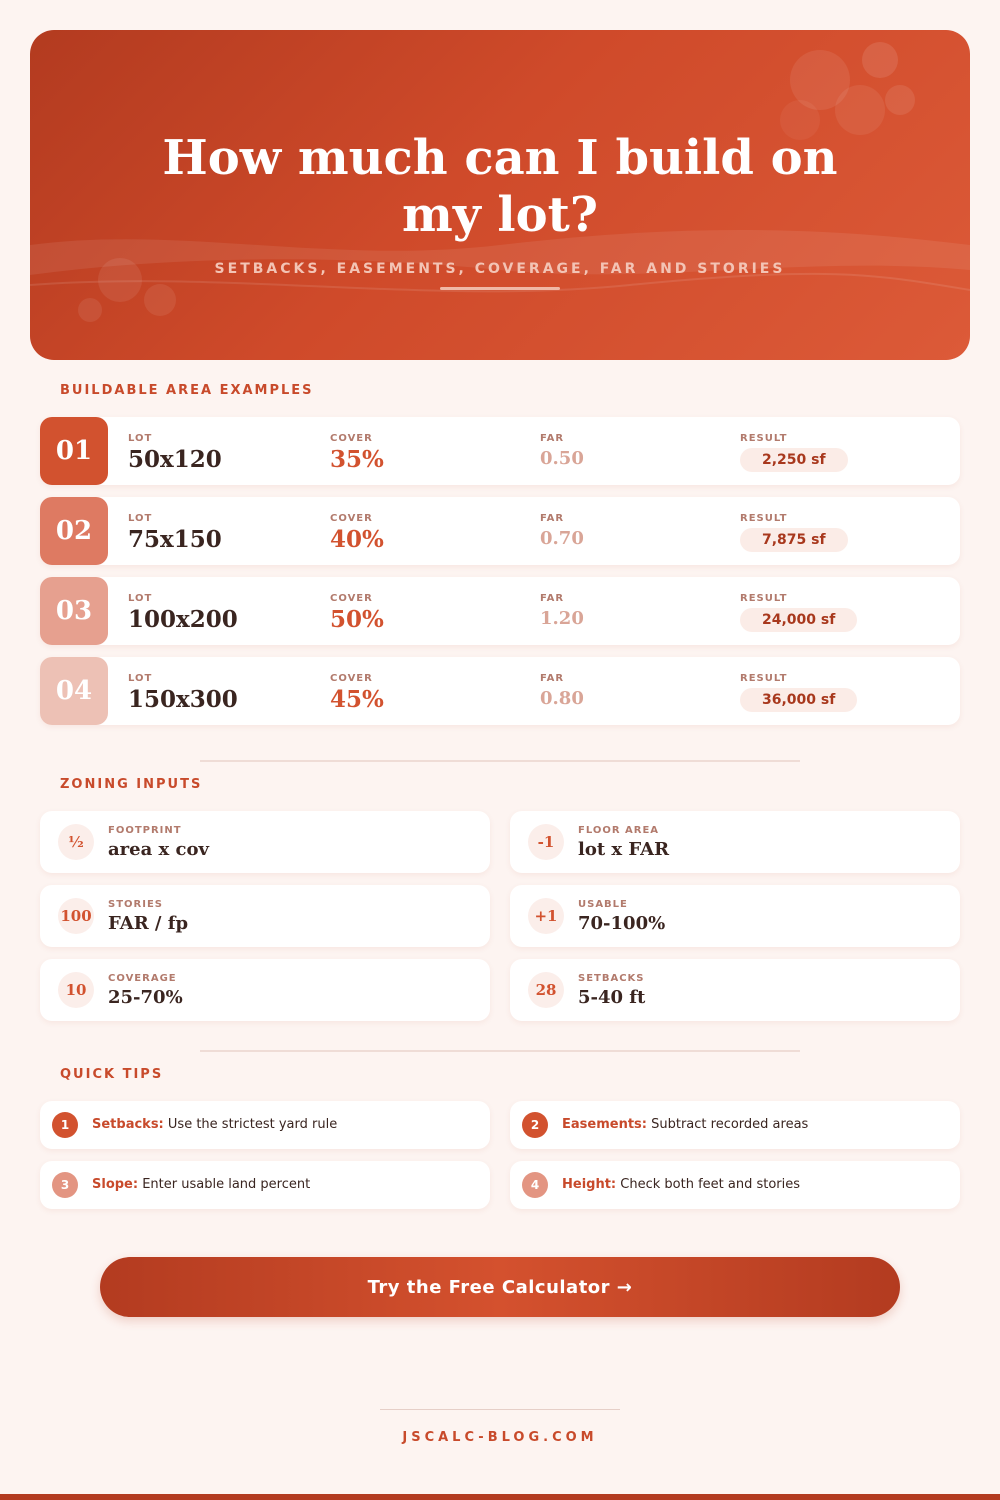 The height and width of the screenshot is (1500, 1000). What do you see at coordinates (500, 1409) in the screenshot?
I see `footer-divider` at bounding box center [500, 1409].